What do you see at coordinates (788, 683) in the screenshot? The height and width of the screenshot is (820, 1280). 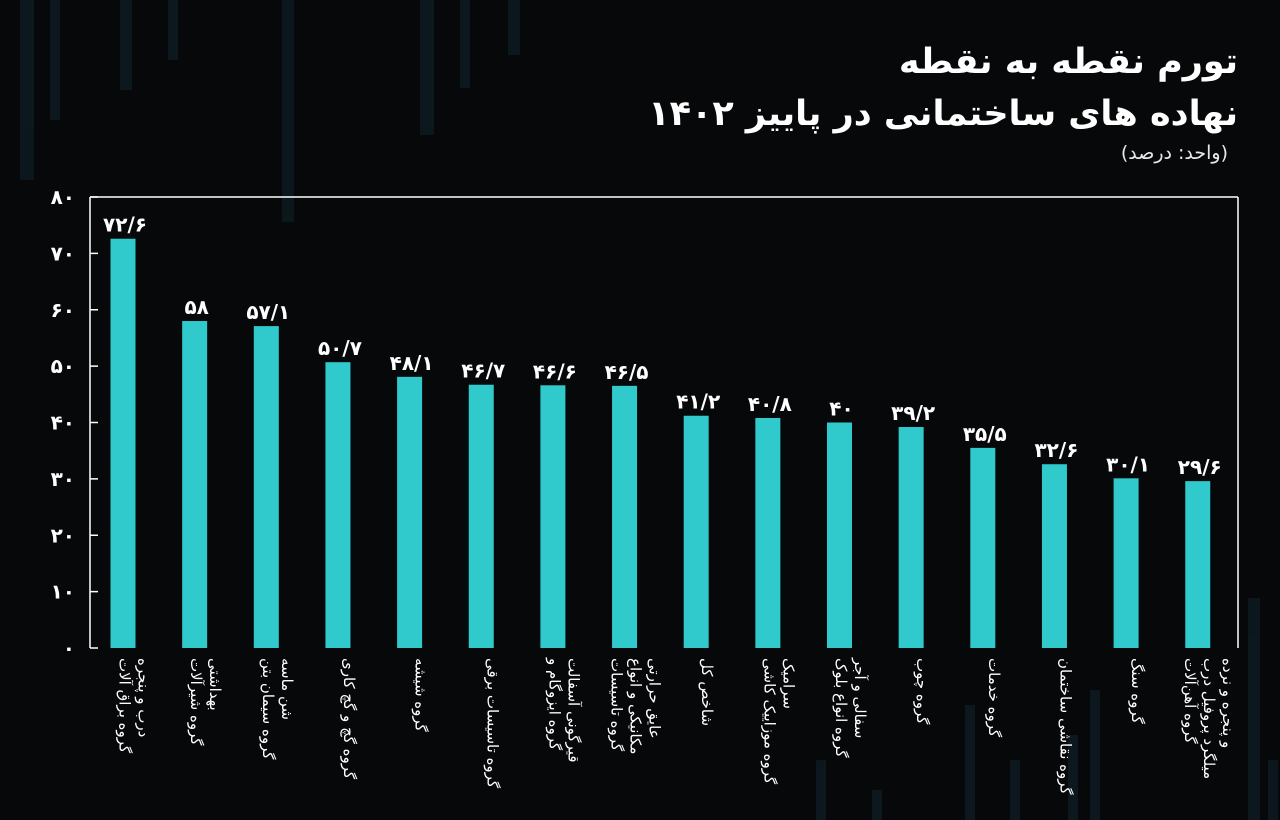 I see `category-label: سرامیک` at bounding box center [788, 683].